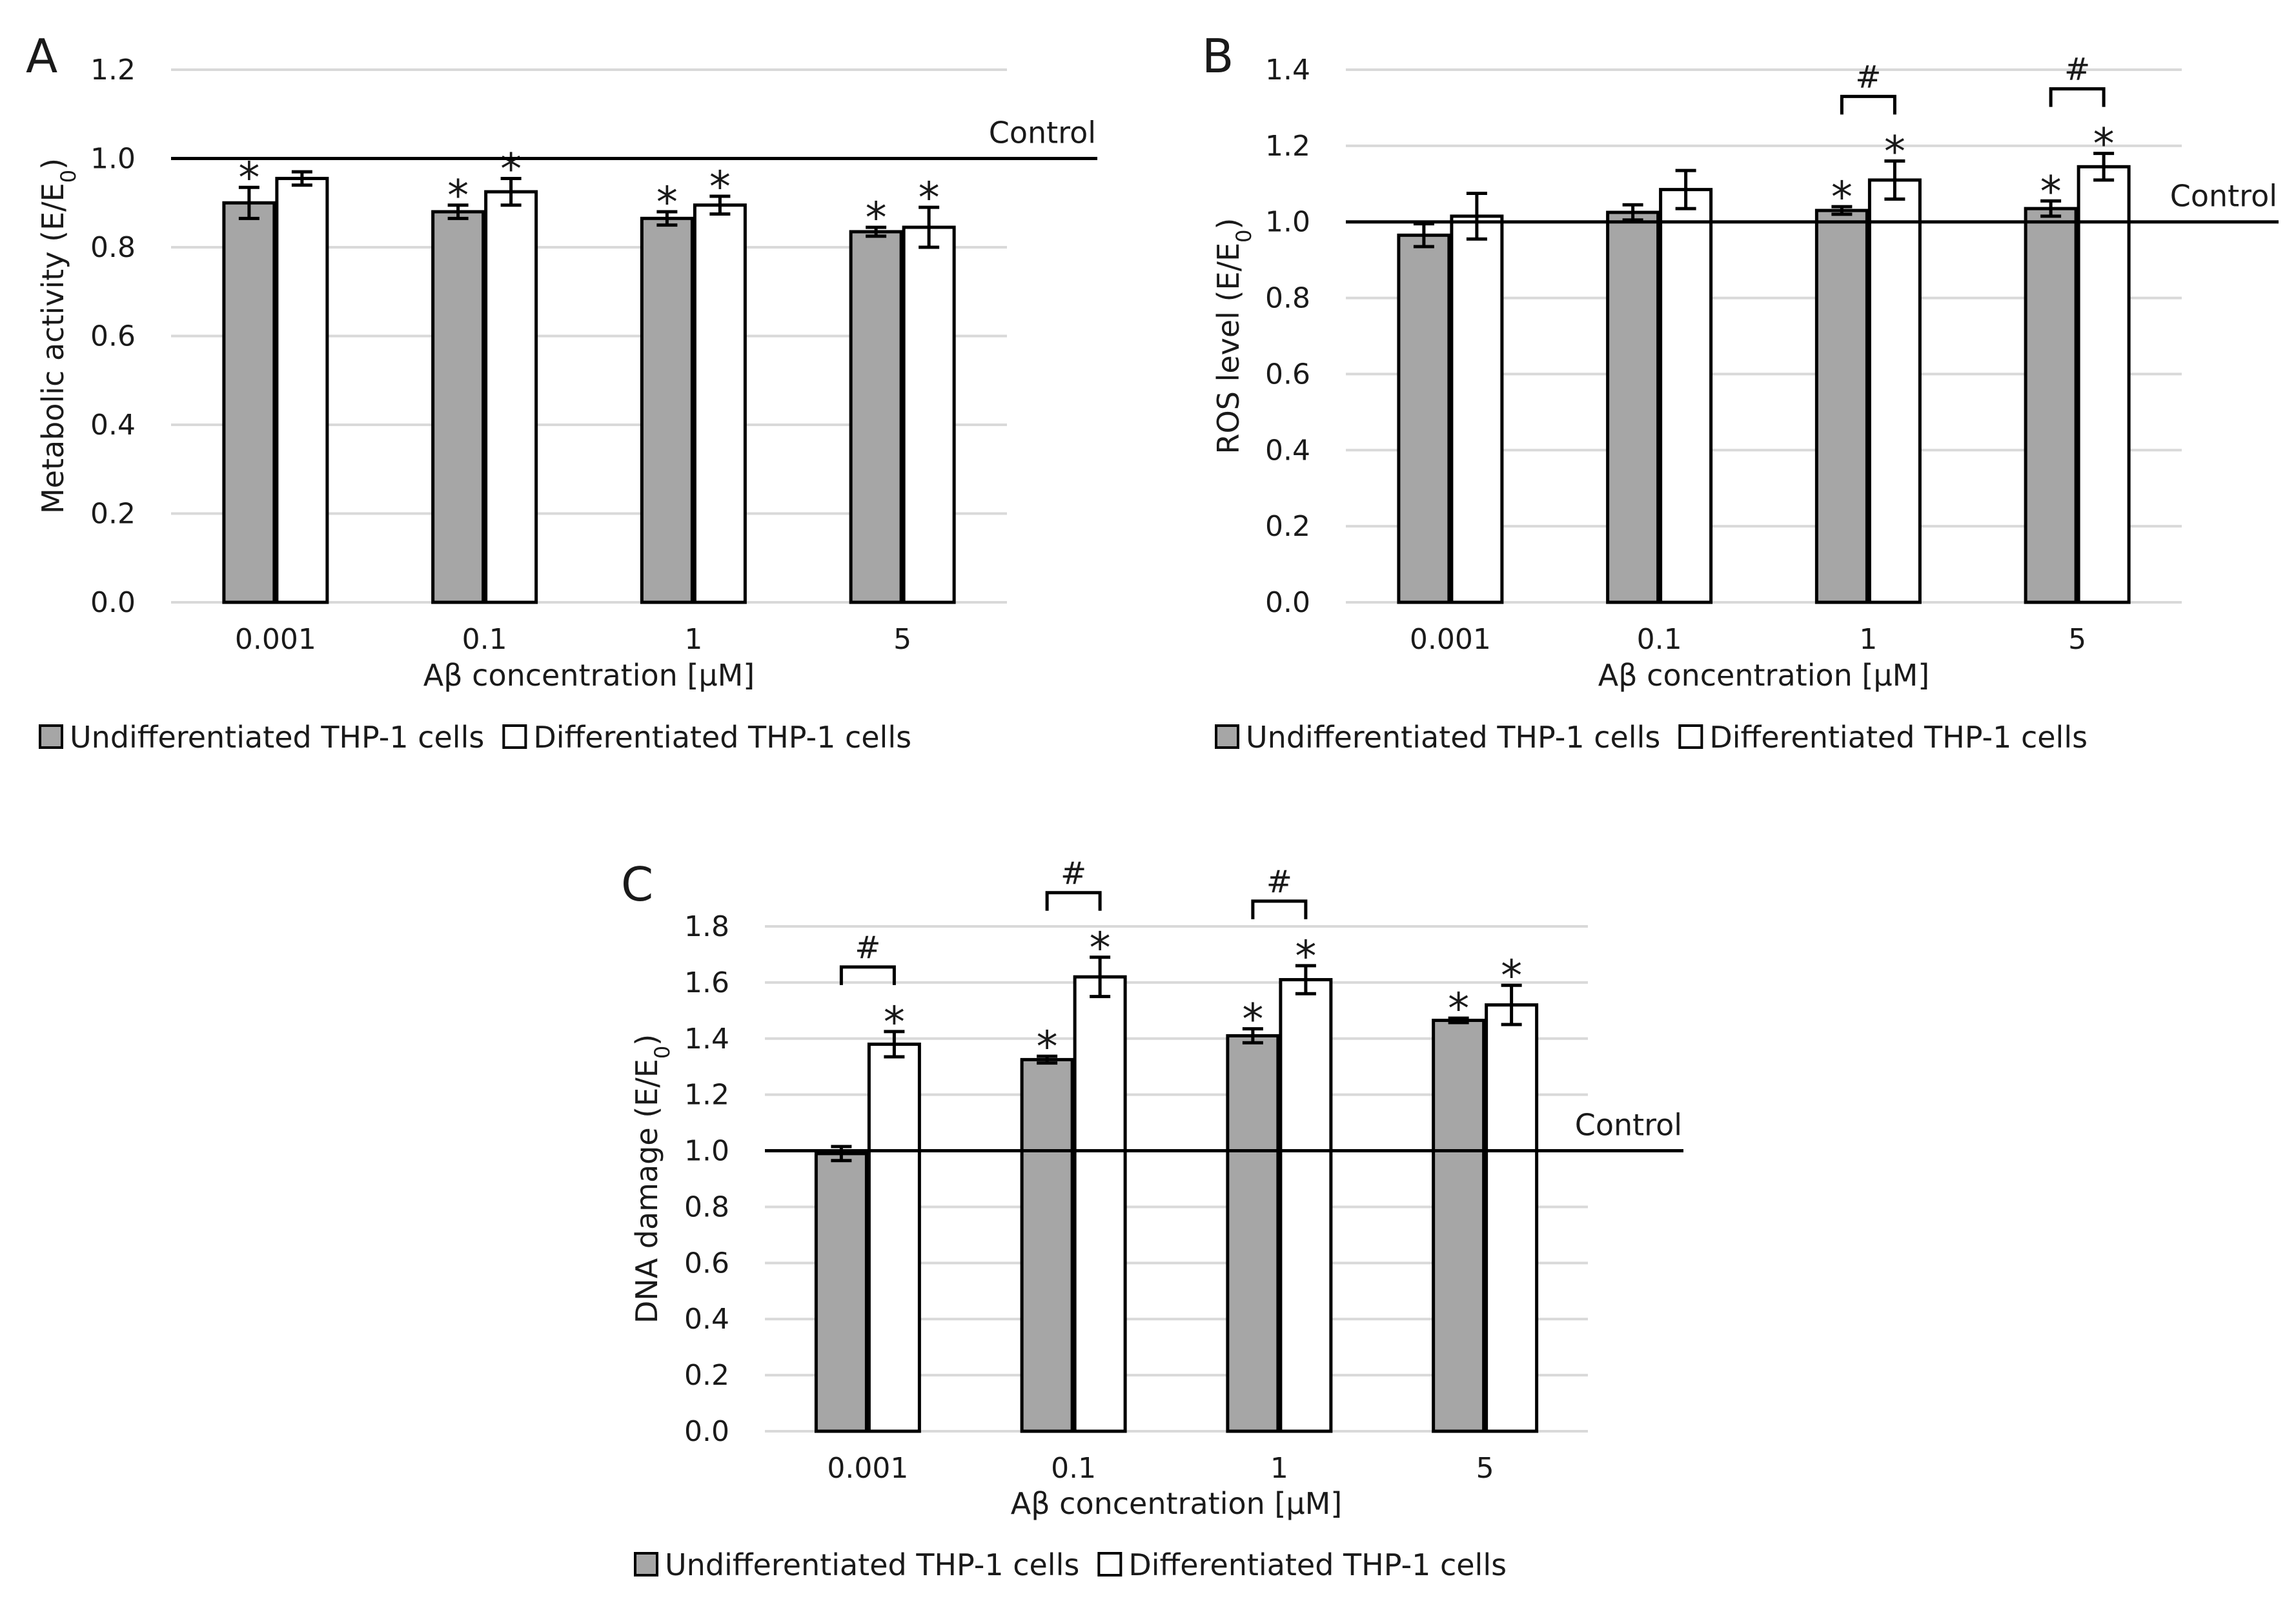 This screenshot has height=1612, width=2296. What do you see at coordinates (637, 884) in the screenshot?
I see `panel-label: C` at bounding box center [637, 884].